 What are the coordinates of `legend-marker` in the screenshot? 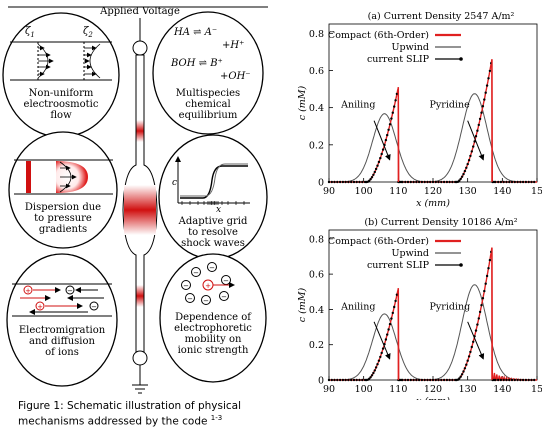 It's located at (461, 59).